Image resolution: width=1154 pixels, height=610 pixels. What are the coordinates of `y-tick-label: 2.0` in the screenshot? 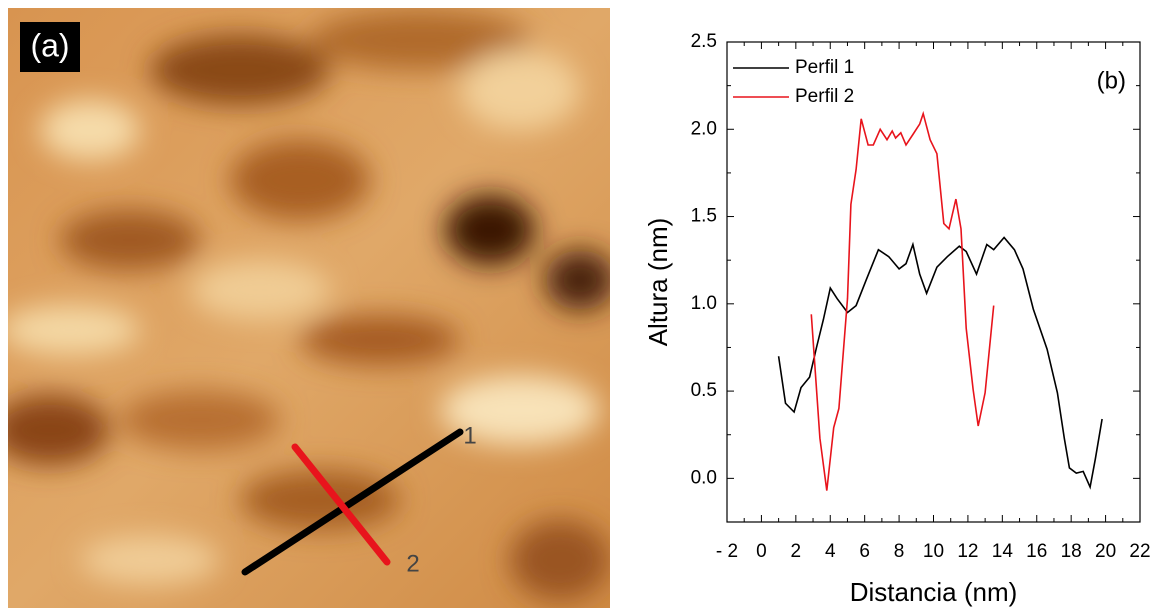 It's located at (704, 128).